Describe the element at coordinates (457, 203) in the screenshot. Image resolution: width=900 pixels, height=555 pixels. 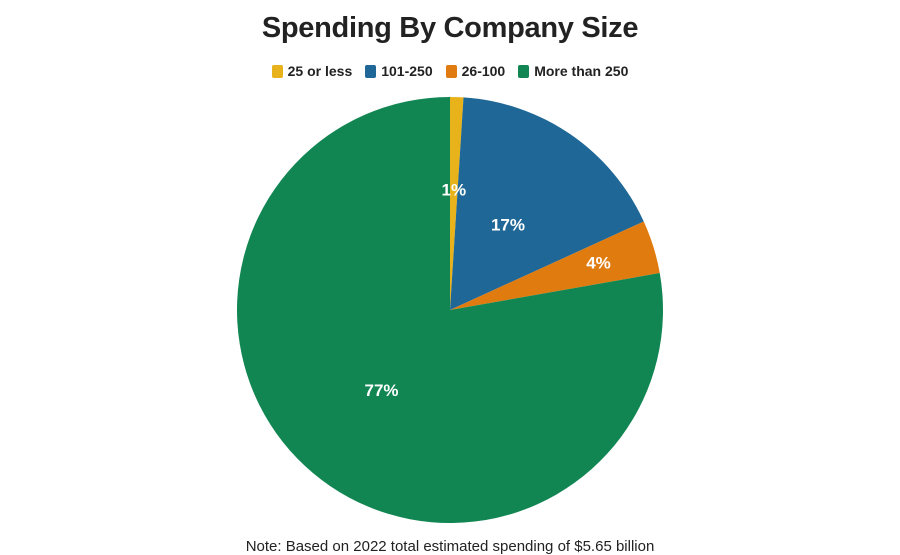
I see `pie-slice-25-or-less` at that location.